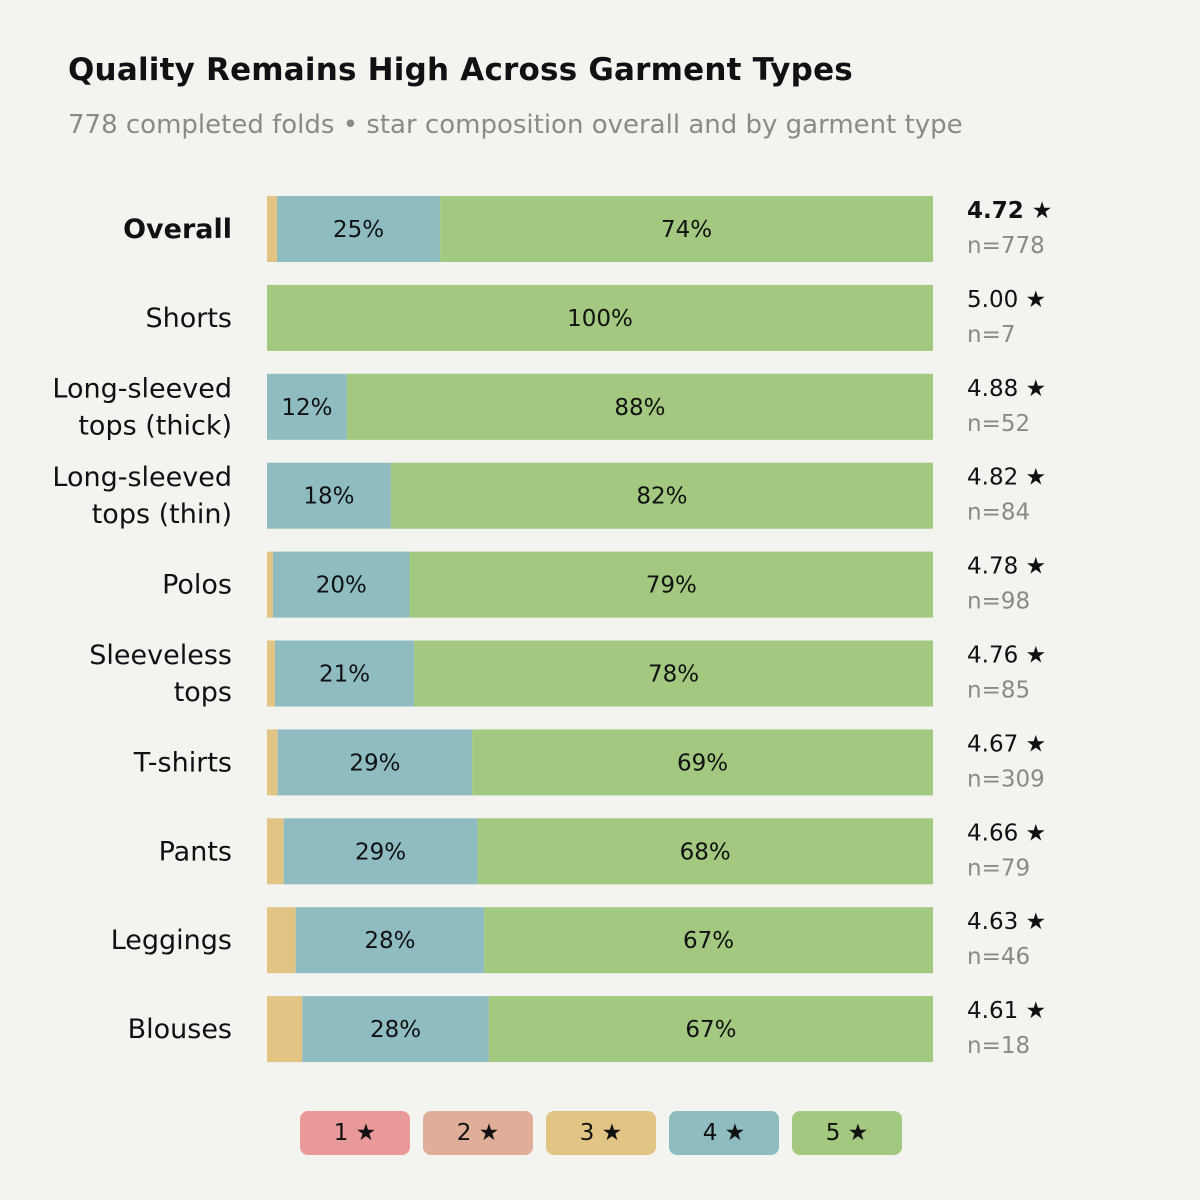  Describe the element at coordinates (197, 585) in the screenshot. I see `category-label: Polos` at that location.